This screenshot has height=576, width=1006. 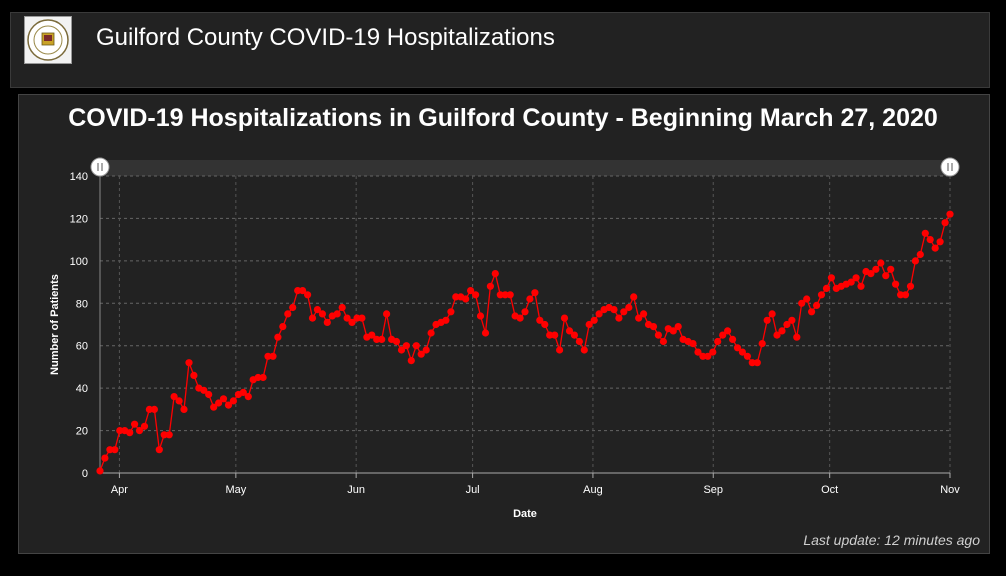 What do you see at coordinates (82, 347) in the screenshot?
I see `y-tick-label: 60` at bounding box center [82, 347].